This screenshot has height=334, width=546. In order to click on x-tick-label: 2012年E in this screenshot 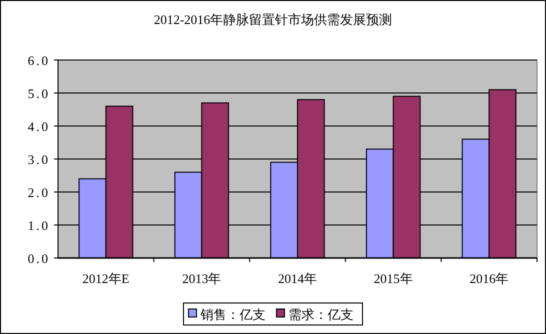, I will do `click(106, 278)`.